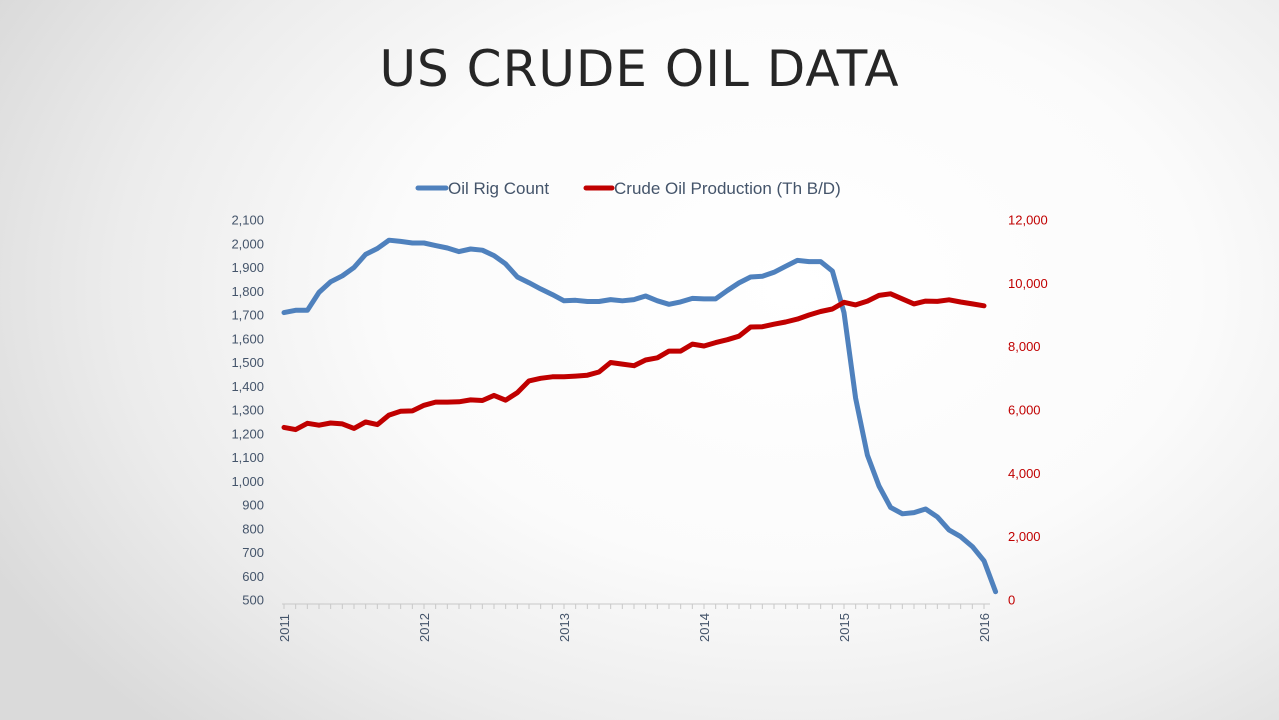  I want to click on y-left-tick-label: 1,200, so click(247, 433).